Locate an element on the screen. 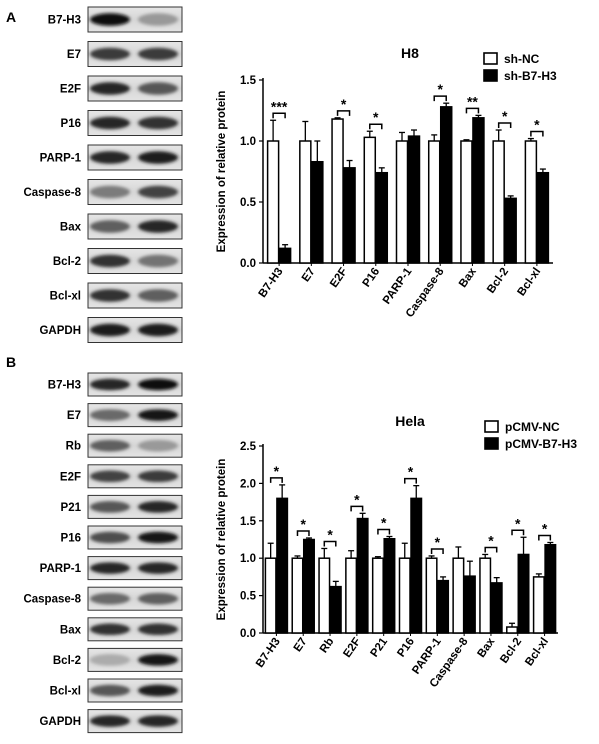 Image resolution: width=599 pixels, height=744 pixels. x-tick-label: Bcl-2 is located at coordinates (511, 651).